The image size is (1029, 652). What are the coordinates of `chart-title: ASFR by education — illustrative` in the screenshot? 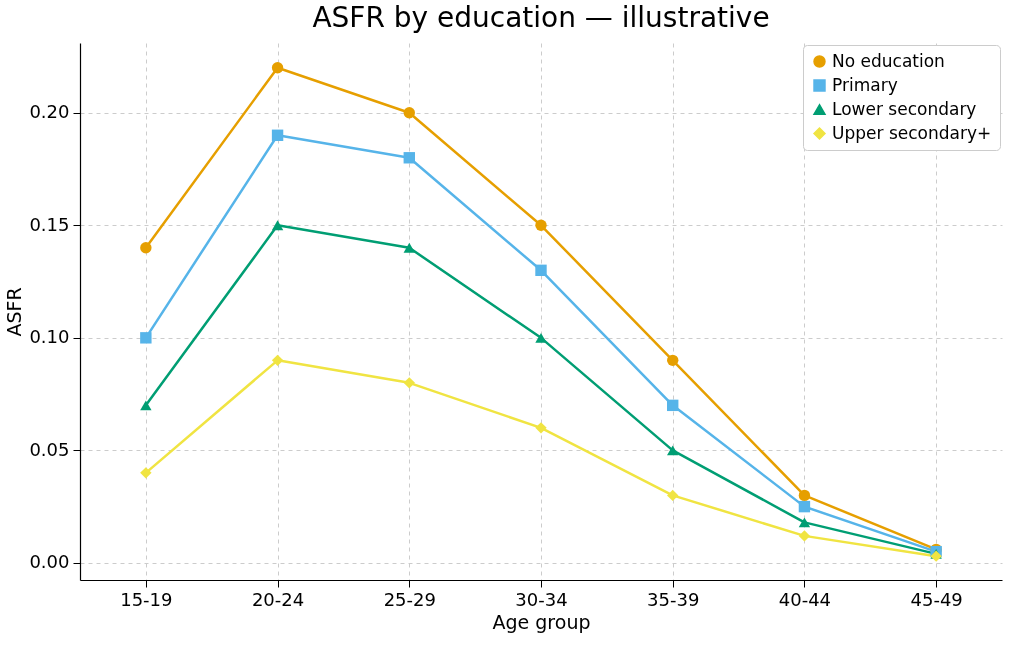 It's located at (541, 17).